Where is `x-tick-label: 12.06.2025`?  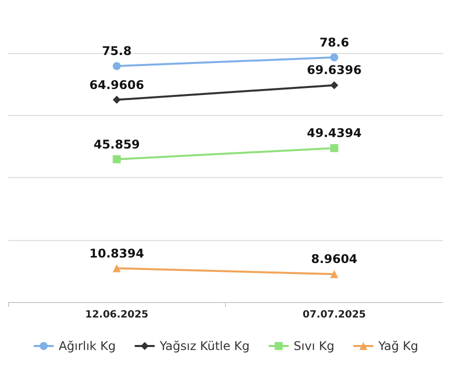 x-tick-label: 12.06.2025 is located at coordinates (116, 315).